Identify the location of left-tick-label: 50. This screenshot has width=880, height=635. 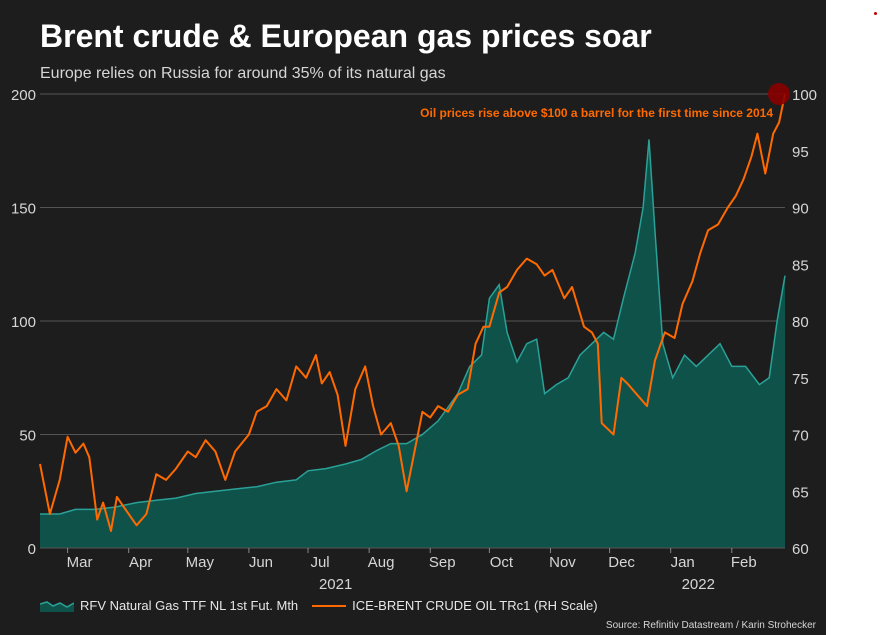
(27, 436).